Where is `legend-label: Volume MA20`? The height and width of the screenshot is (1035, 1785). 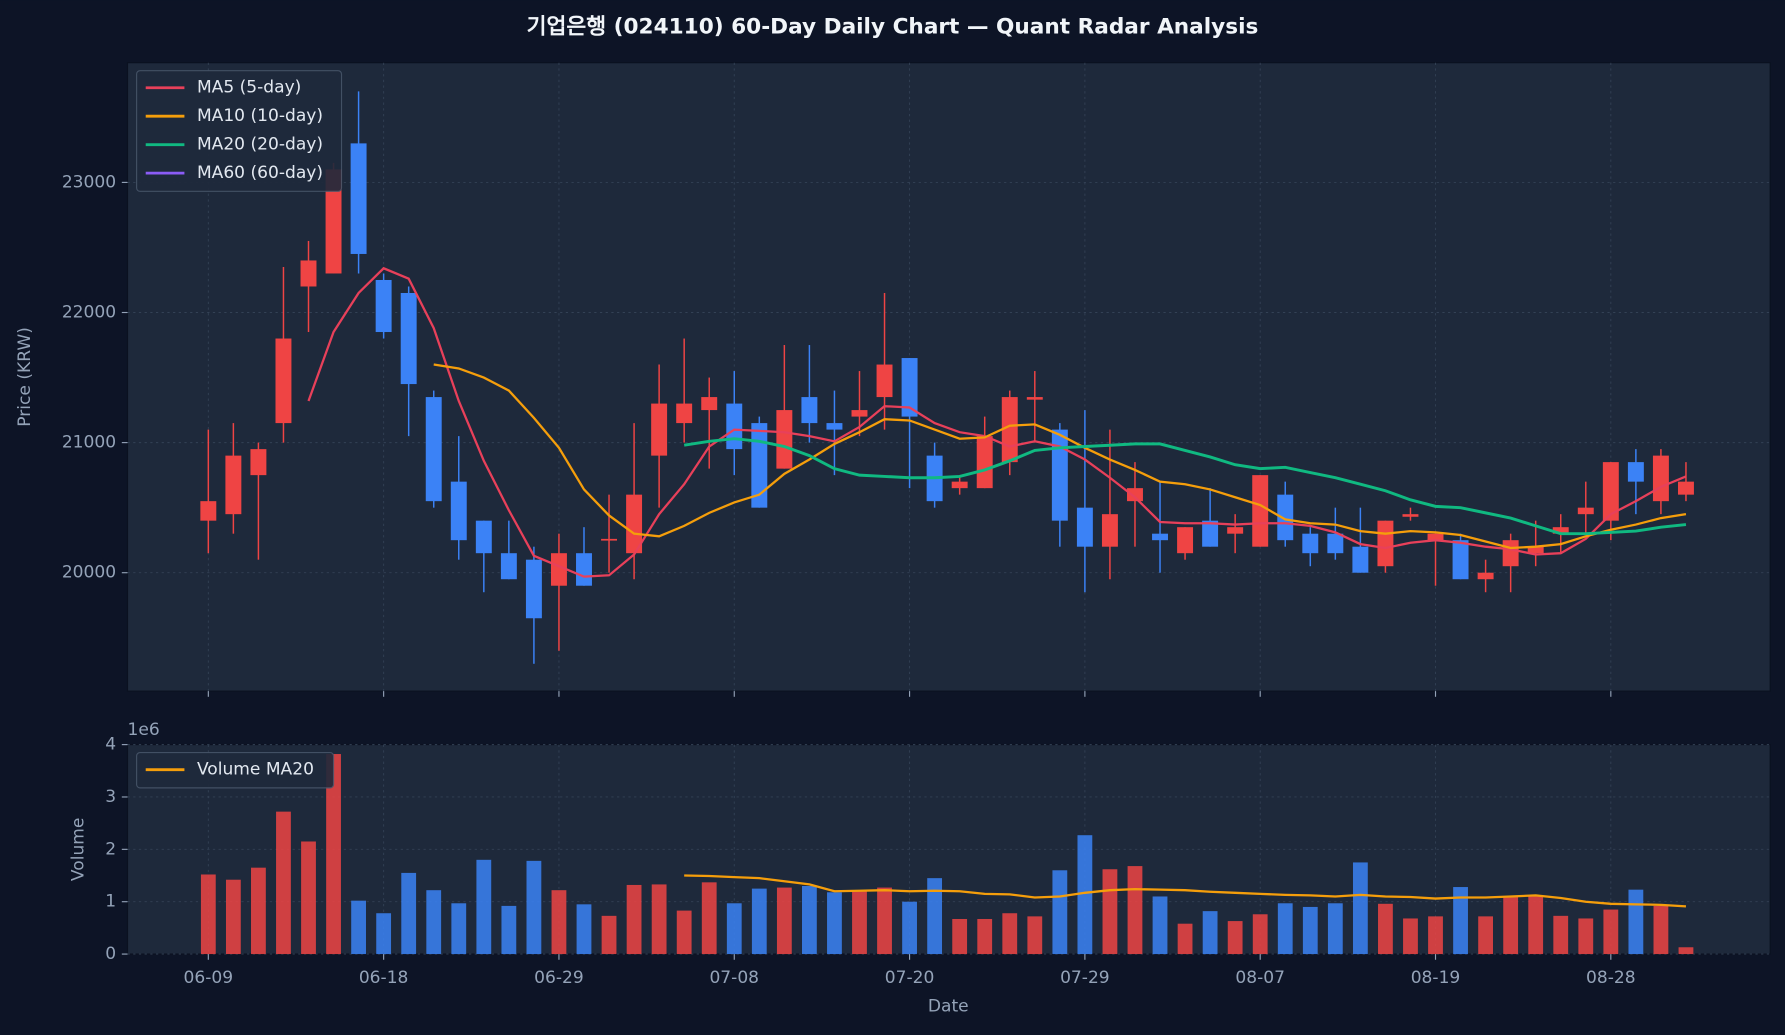 legend-label: Volume MA20 is located at coordinates (255, 770).